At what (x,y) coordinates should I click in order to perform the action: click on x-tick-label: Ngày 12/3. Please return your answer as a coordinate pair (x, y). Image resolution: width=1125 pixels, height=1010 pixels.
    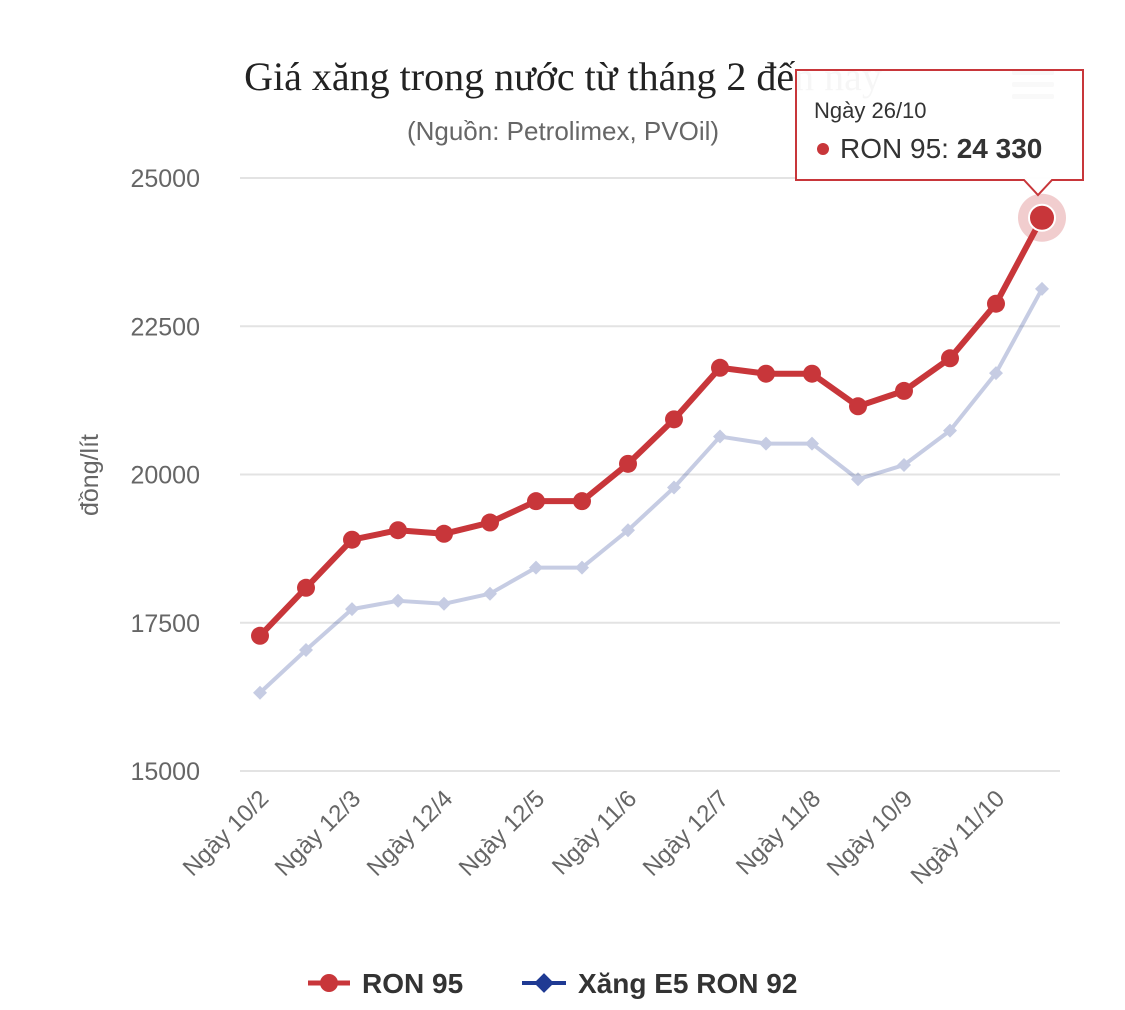
    Looking at the image, I should click on (318, 833).